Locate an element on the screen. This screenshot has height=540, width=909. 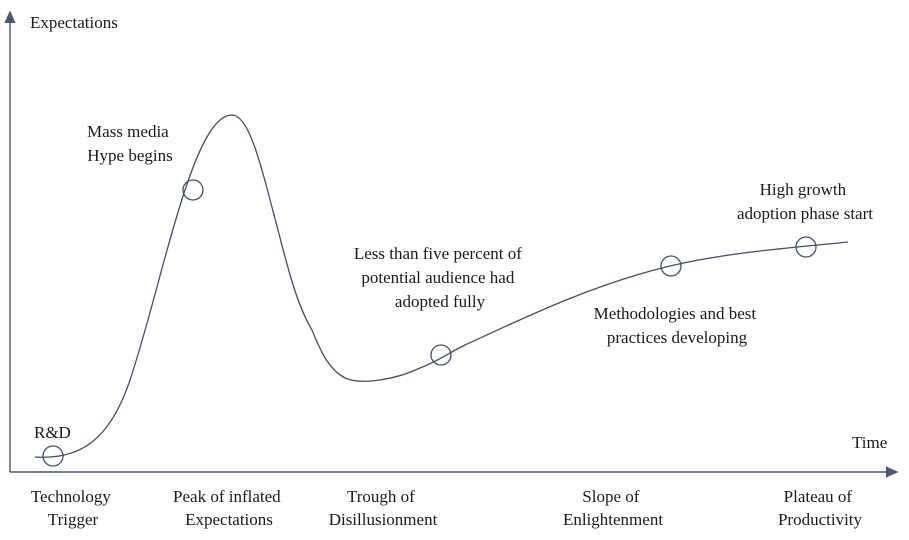
less-than-line-3: adopted fully is located at coordinates (440, 301).